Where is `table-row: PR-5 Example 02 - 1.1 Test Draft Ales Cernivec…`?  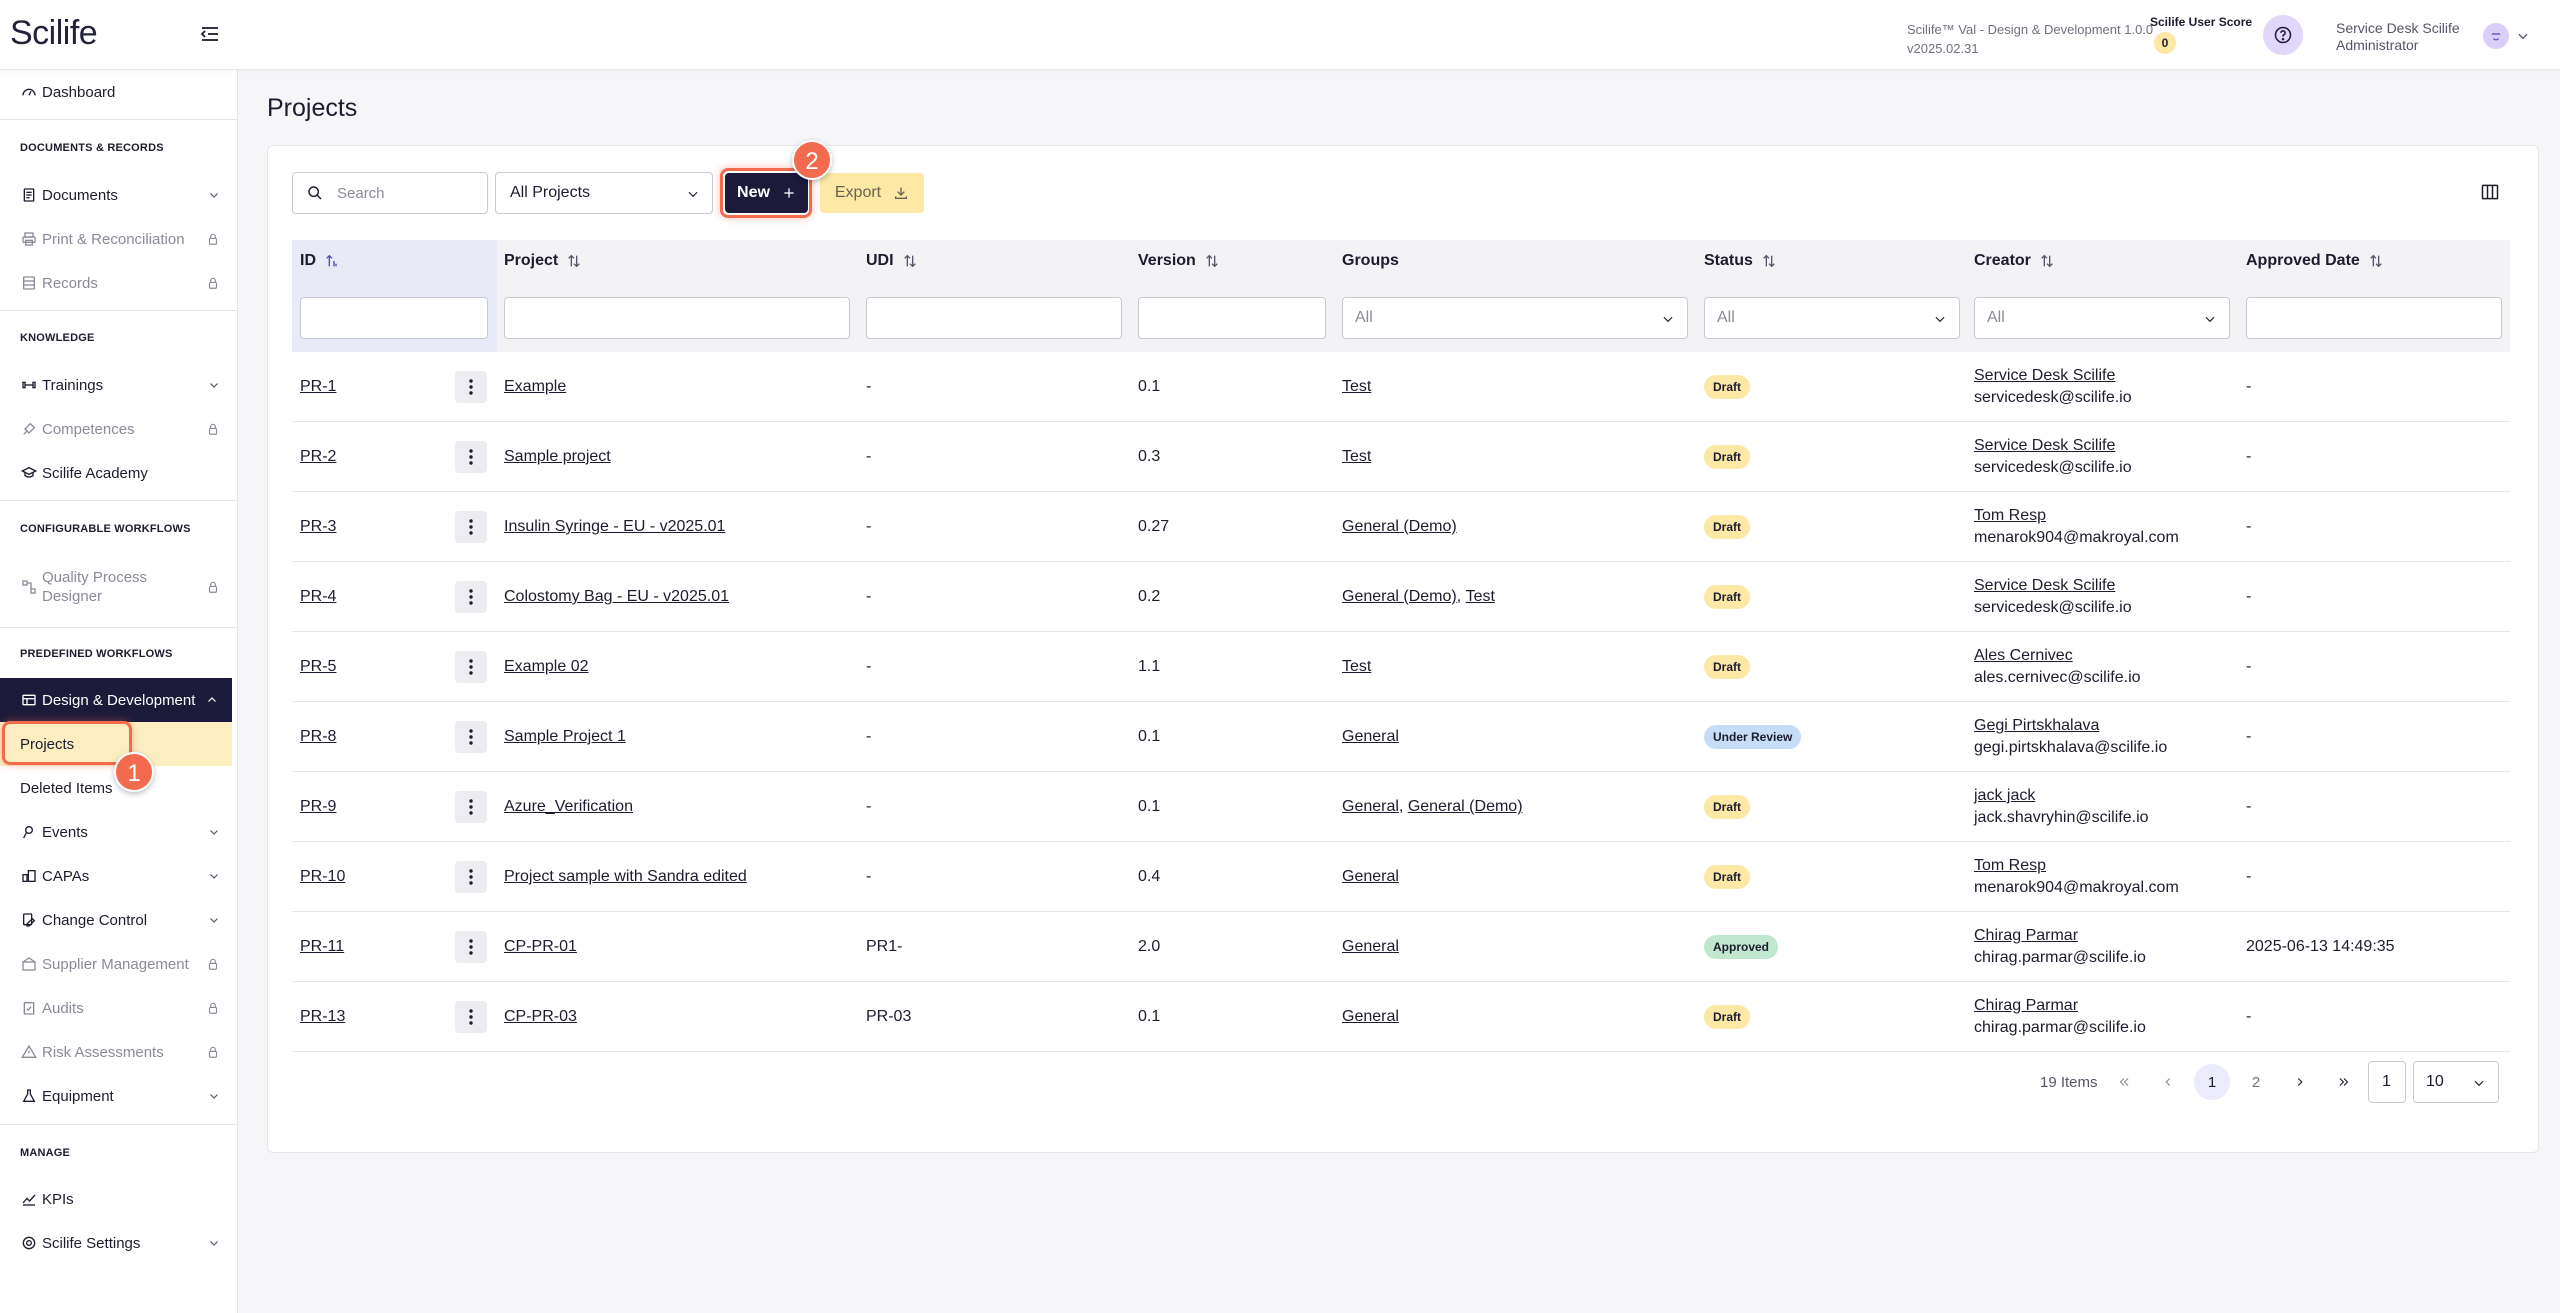
table-row: PR-5 Example 02 - 1.1 Test Draft Ales Cernivec… is located at coordinates (1401, 667).